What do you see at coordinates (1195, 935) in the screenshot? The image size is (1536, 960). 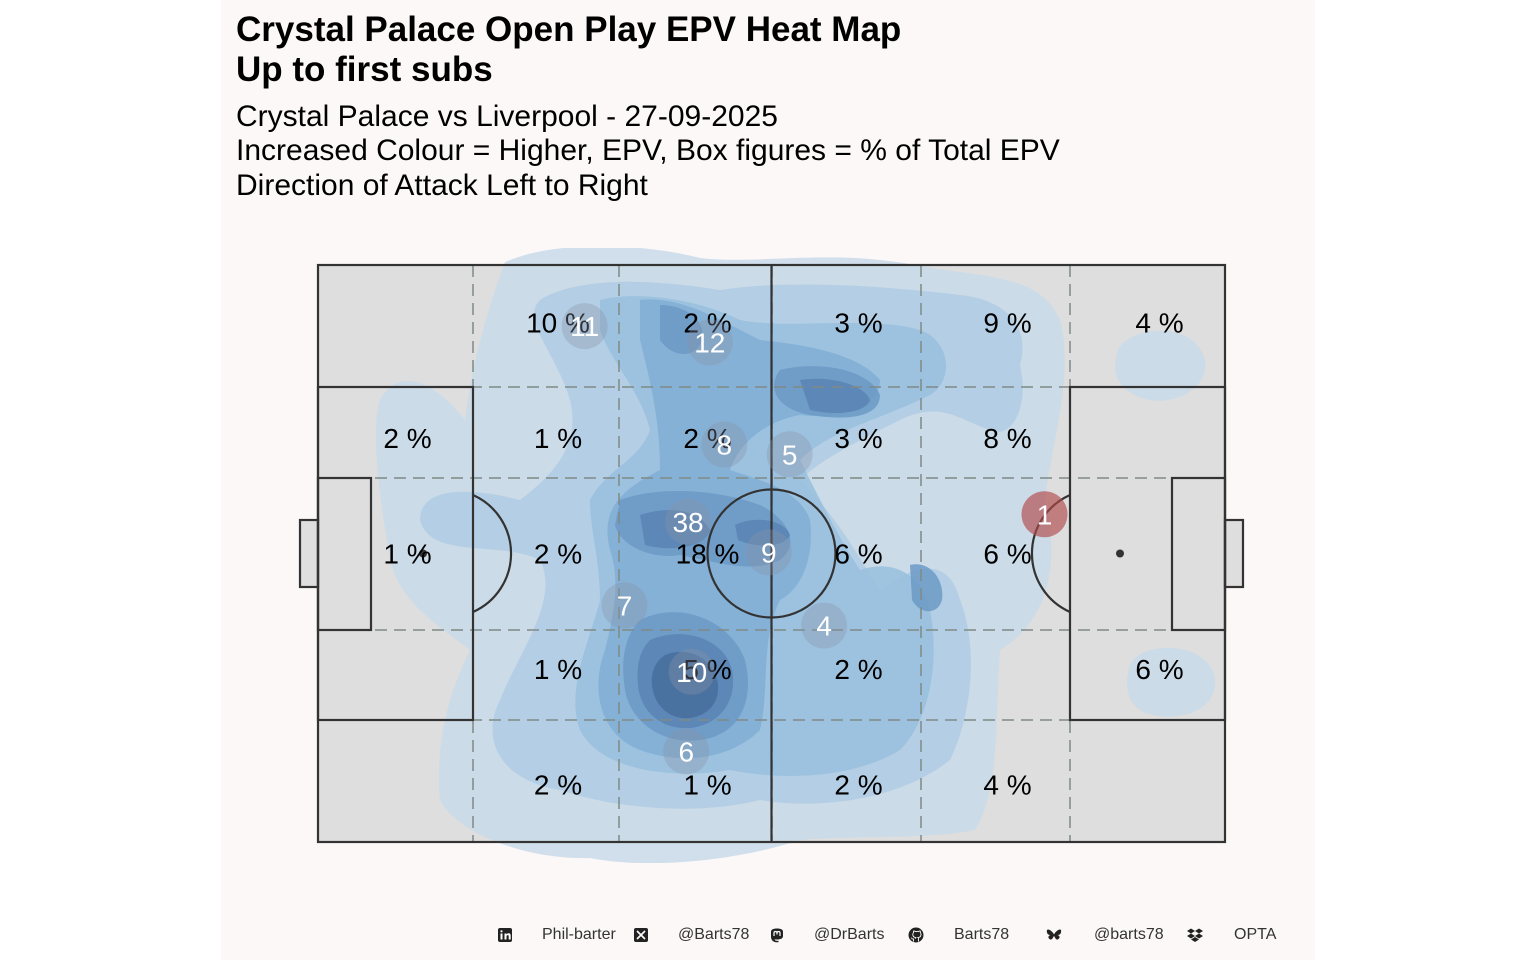 I see `dropbox-icon` at bounding box center [1195, 935].